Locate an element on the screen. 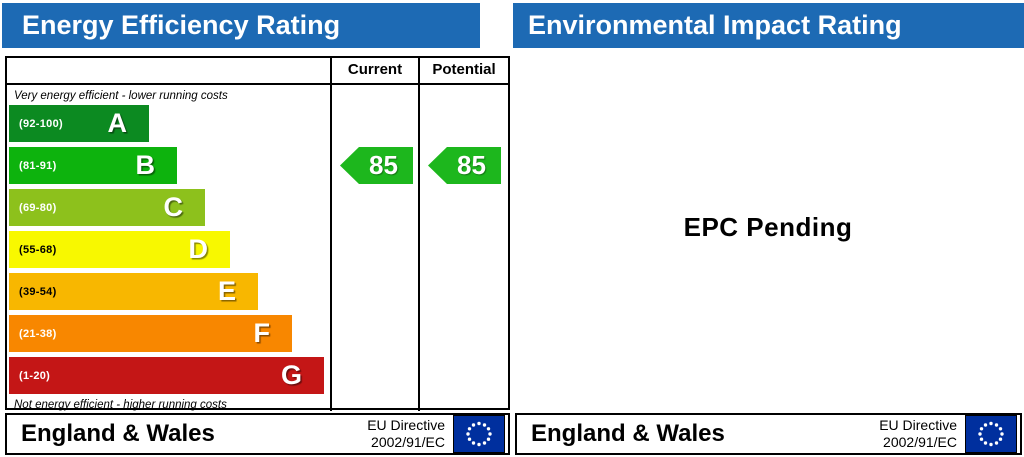  band-row-F: (21-38) F is located at coordinates (150, 333).